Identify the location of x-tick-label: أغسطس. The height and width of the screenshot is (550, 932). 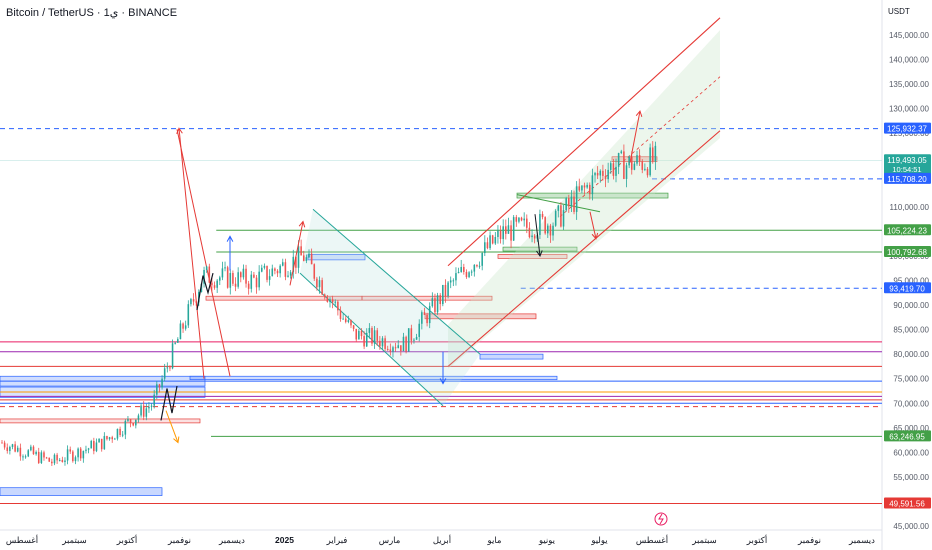
(652, 539).